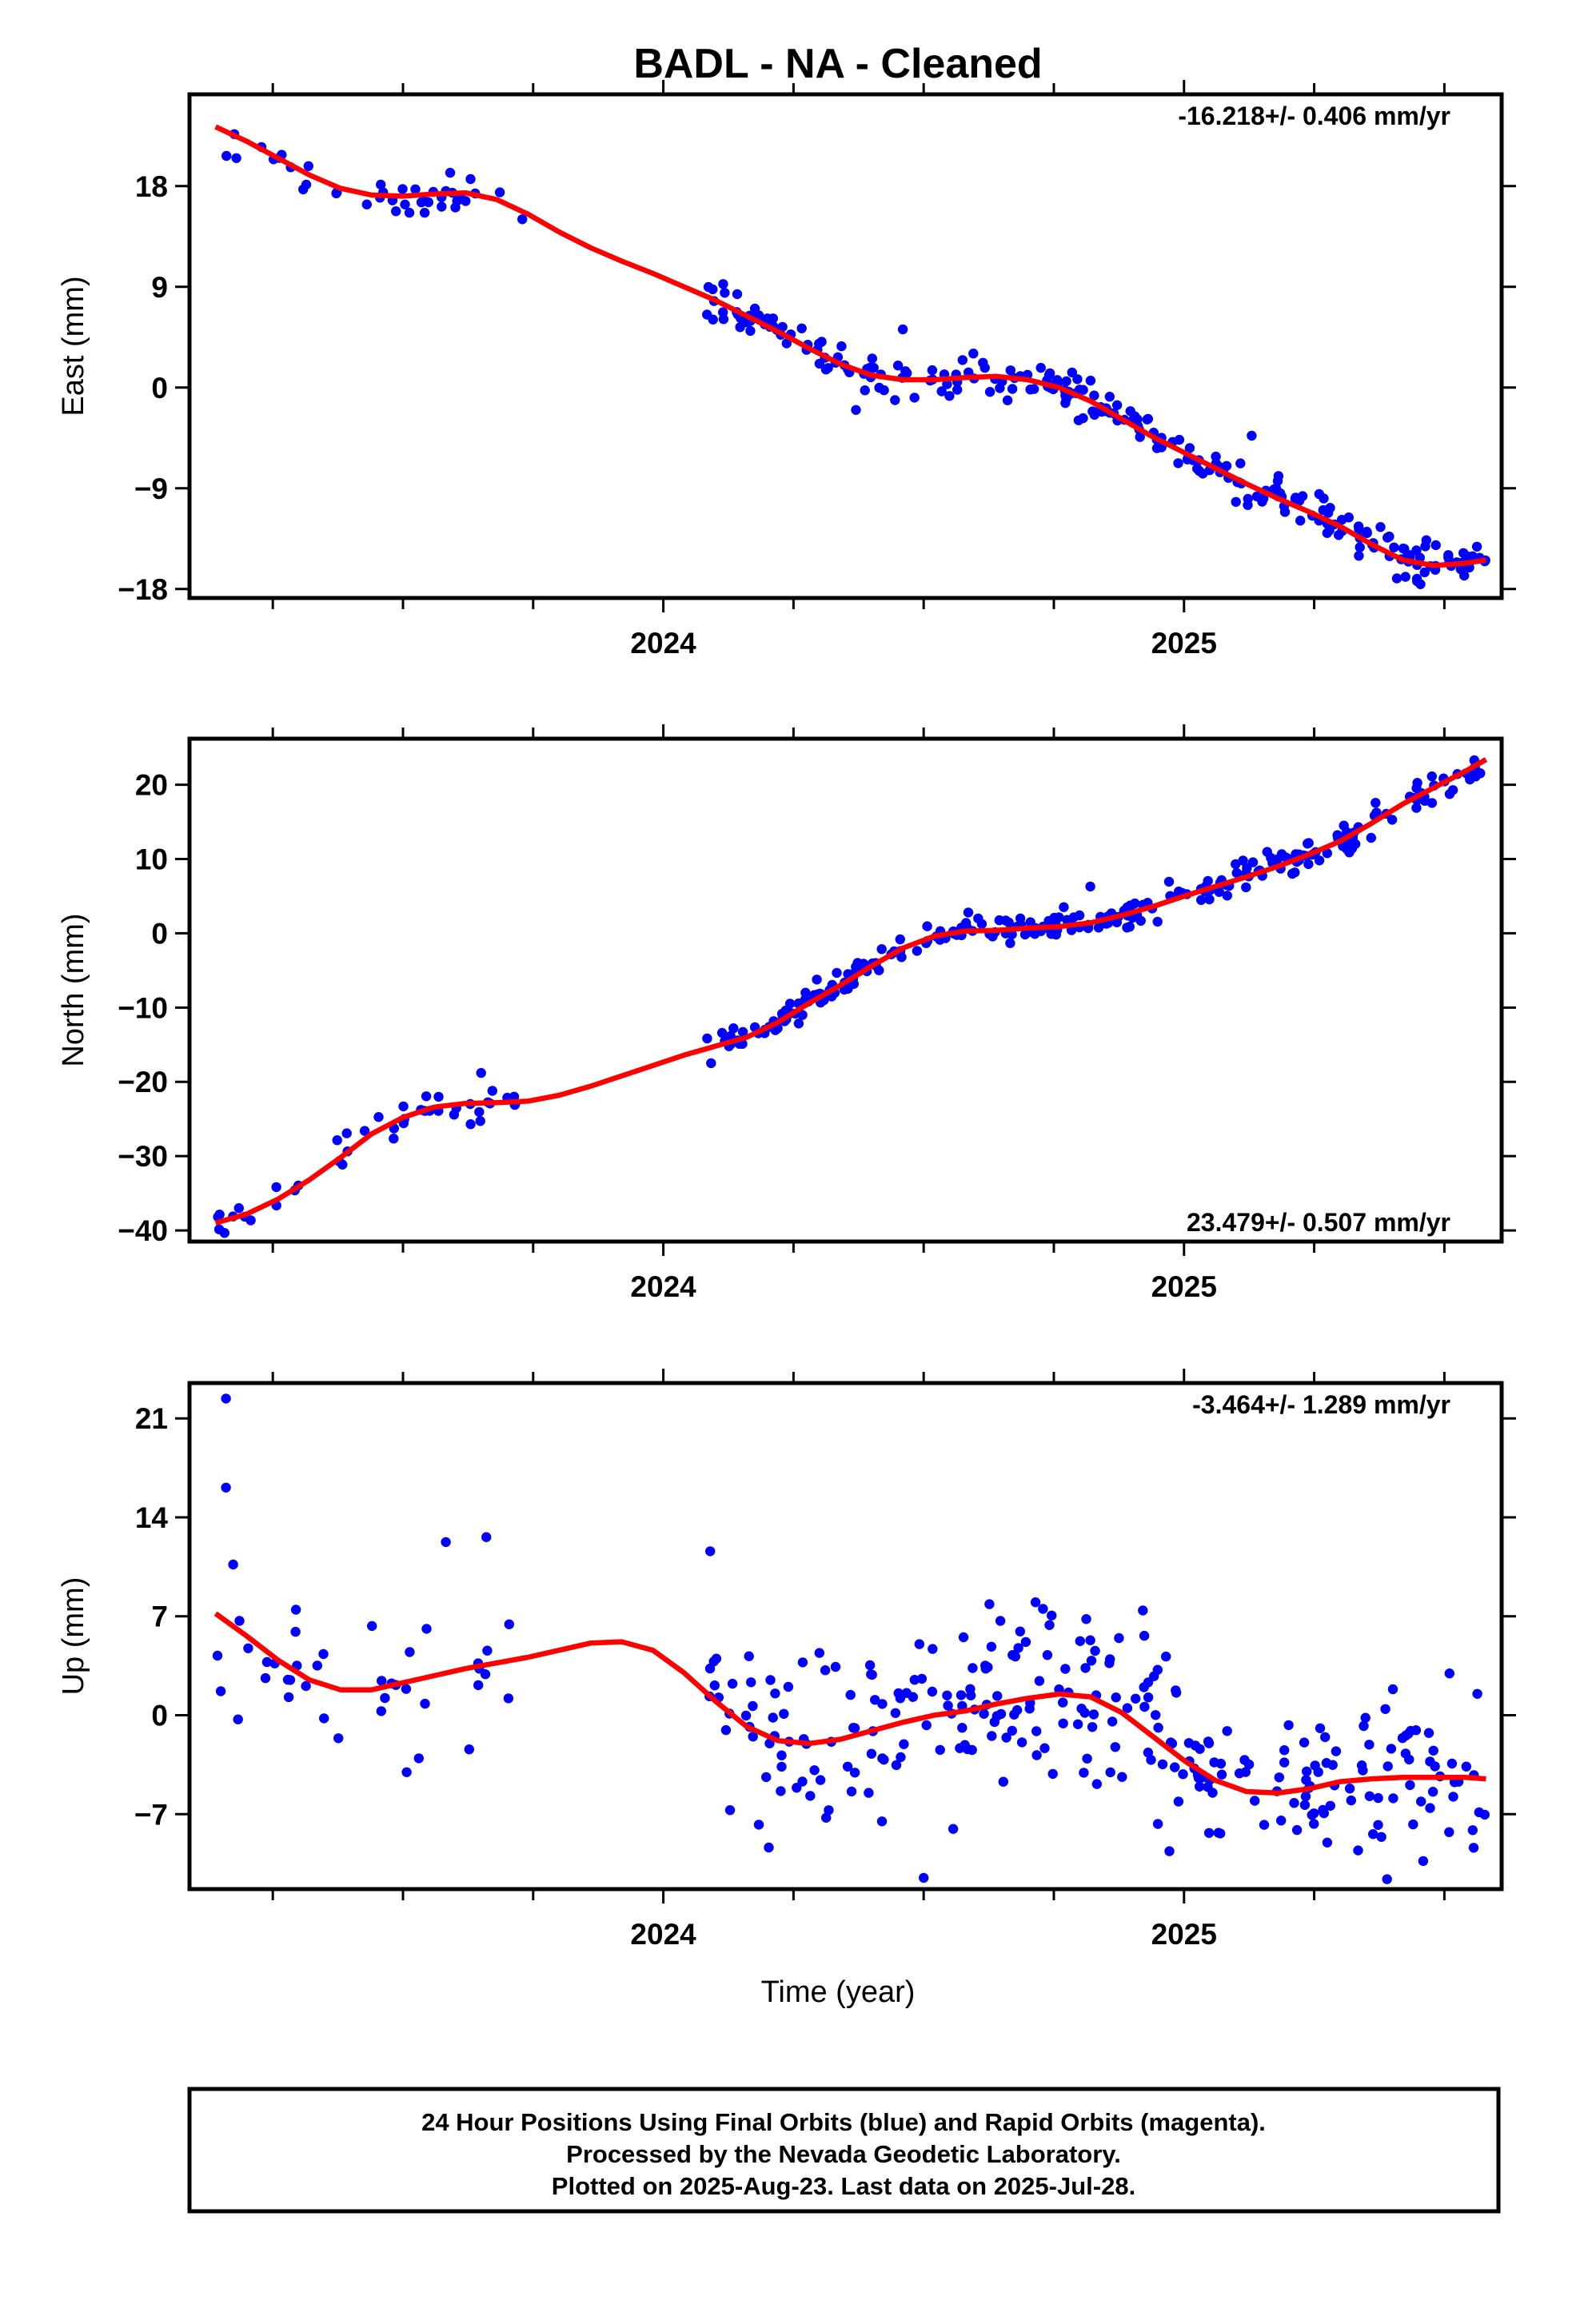 The height and width of the screenshot is (2324, 1580). Describe the element at coordinates (73, 1637) in the screenshot. I see `y-axis-label: Up (mm)` at that location.